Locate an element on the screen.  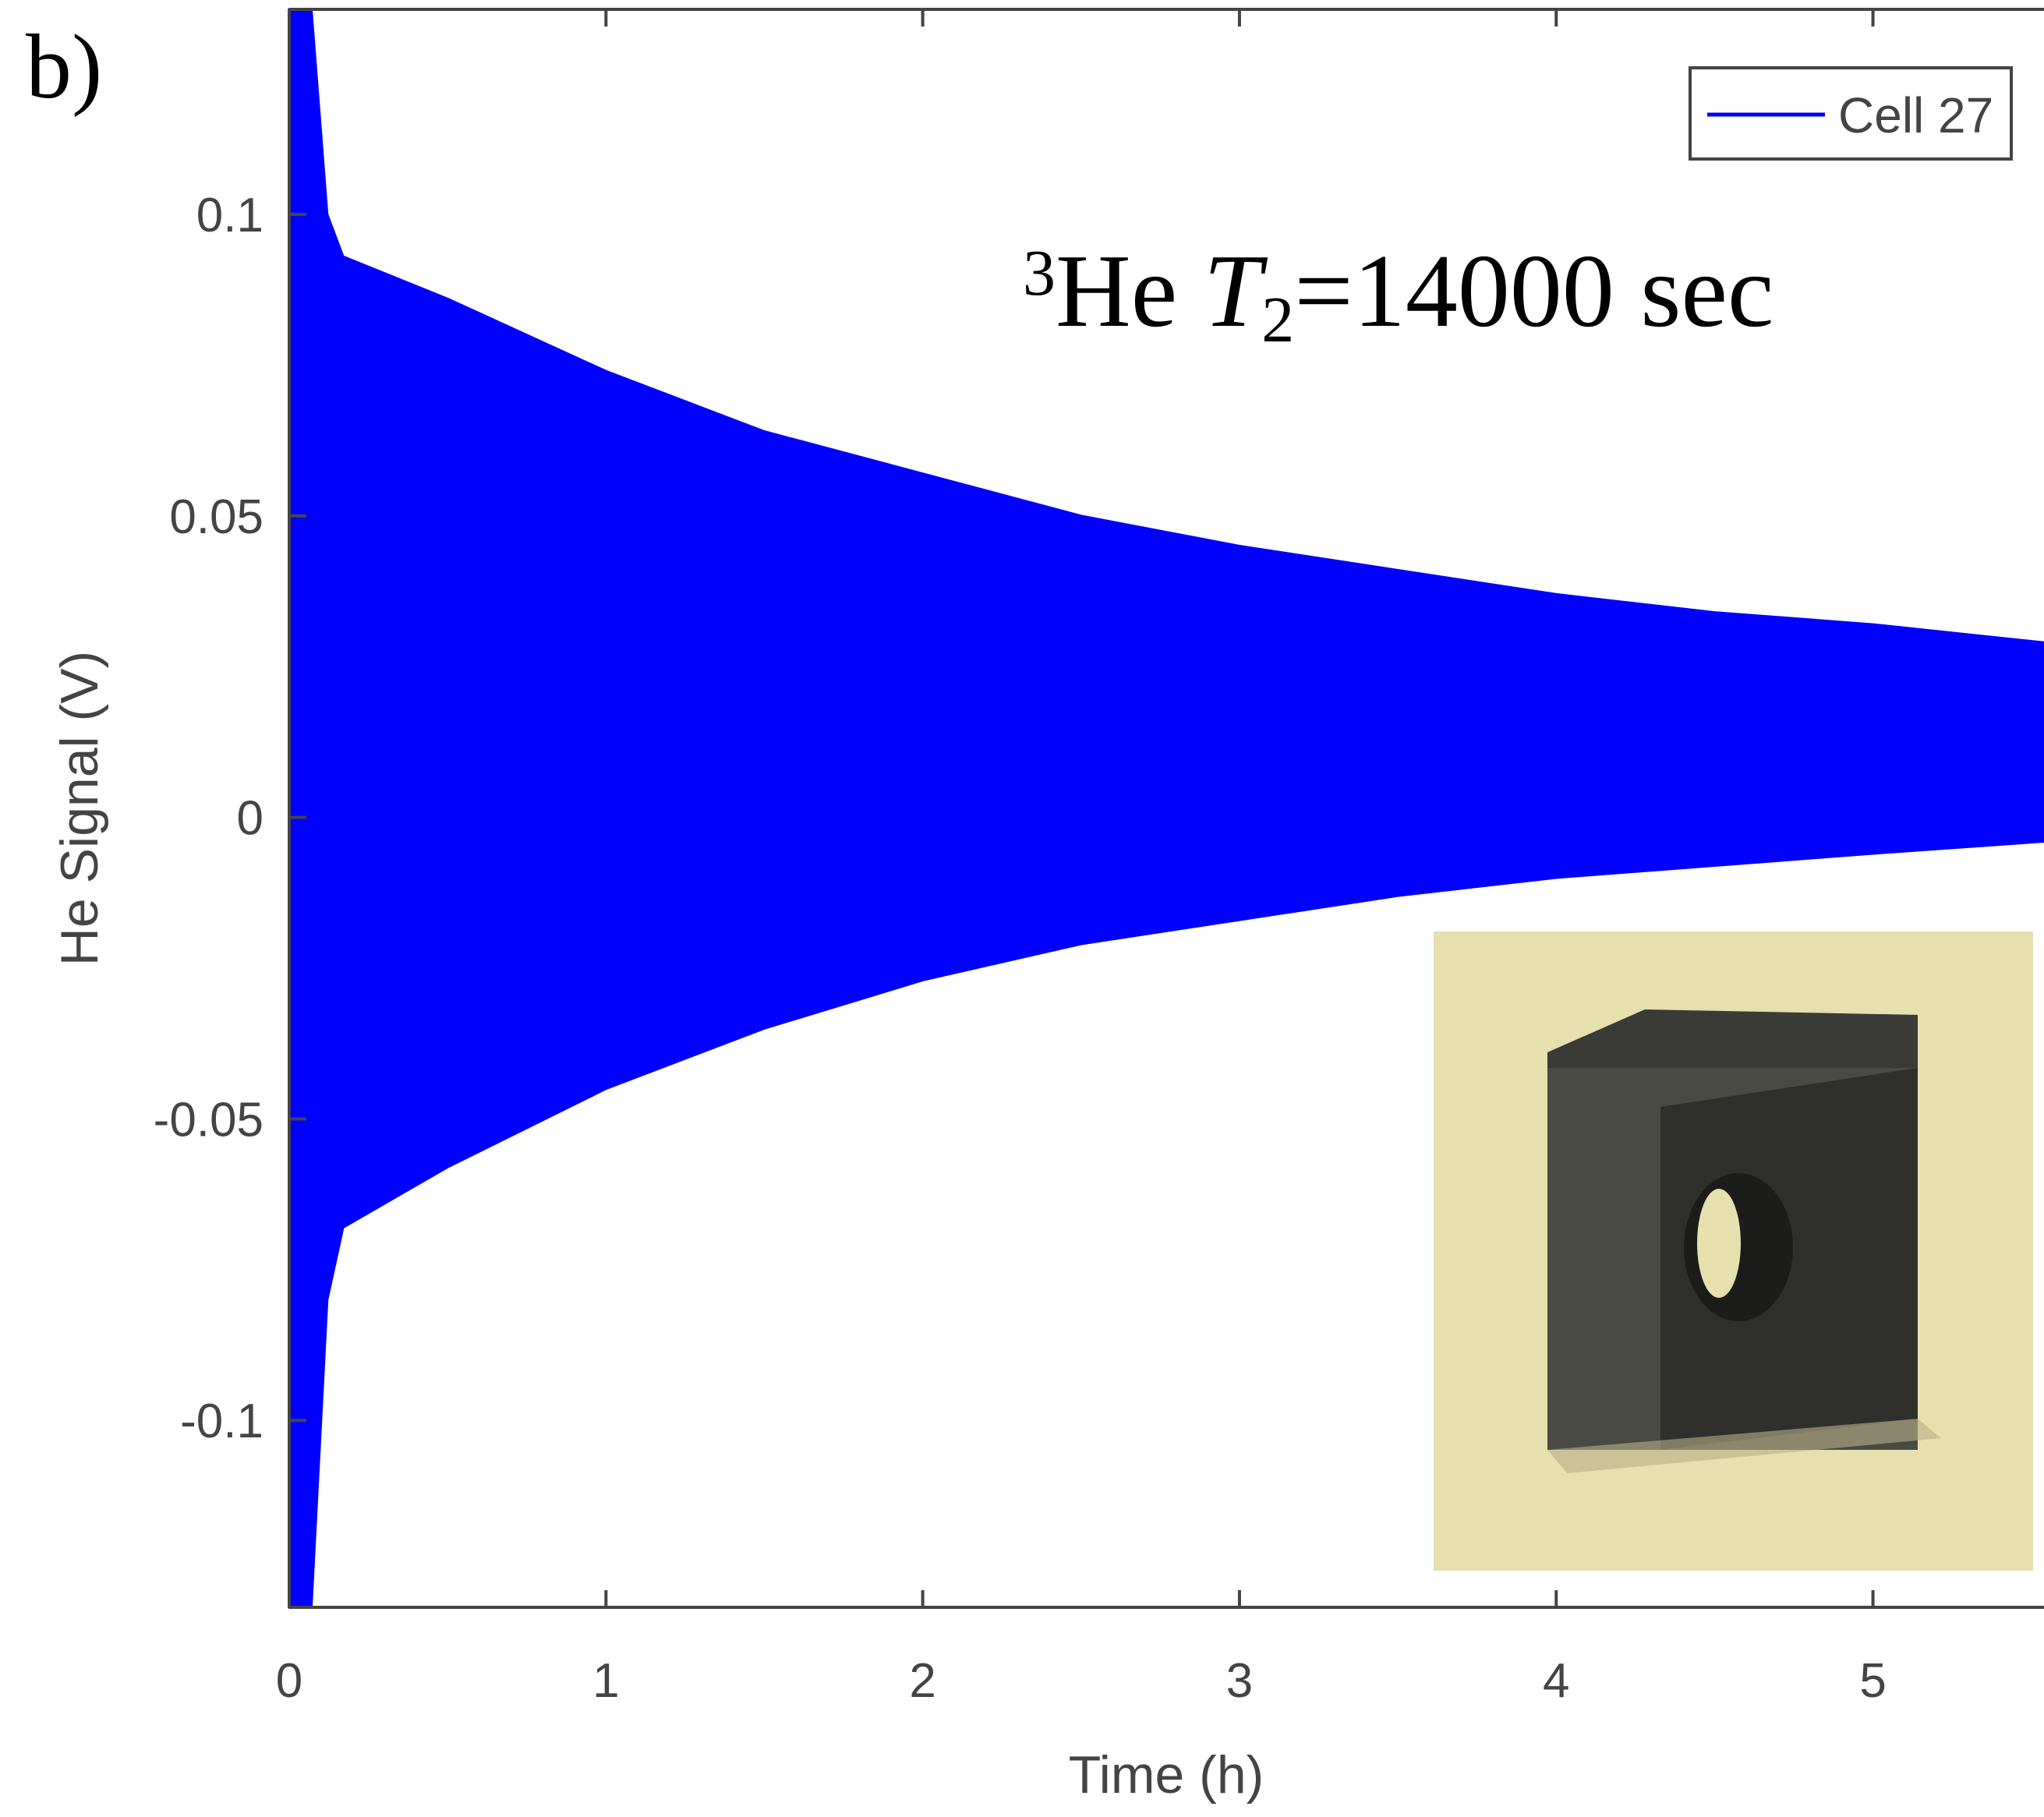
legend-label: Cell 27 is located at coordinates (1915, 115).